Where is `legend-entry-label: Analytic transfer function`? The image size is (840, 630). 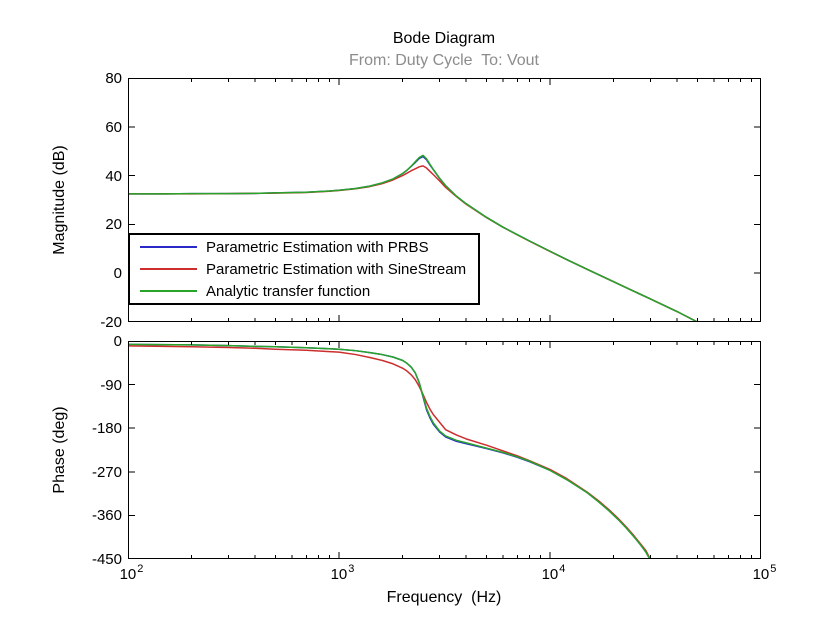
legend-entry-label: Analytic transfer function is located at coordinates (288, 291).